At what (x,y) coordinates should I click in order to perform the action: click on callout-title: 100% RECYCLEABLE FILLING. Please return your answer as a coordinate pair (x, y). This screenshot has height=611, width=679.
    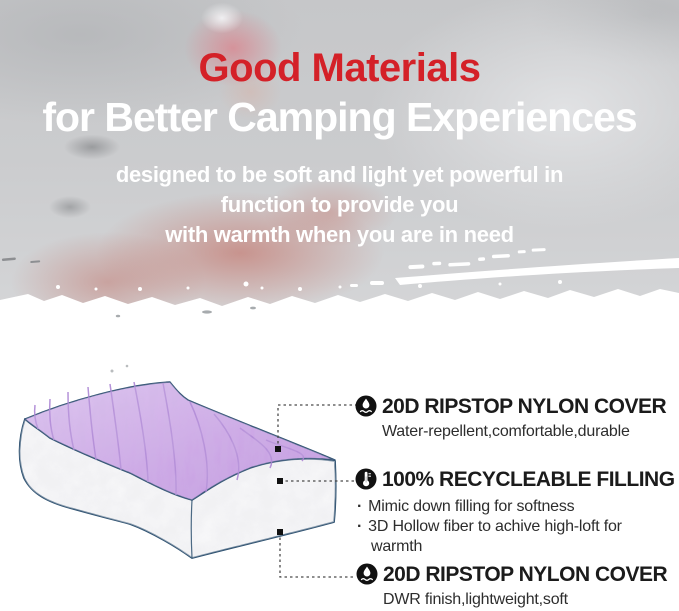
    Looking at the image, I should click on (528, 479).